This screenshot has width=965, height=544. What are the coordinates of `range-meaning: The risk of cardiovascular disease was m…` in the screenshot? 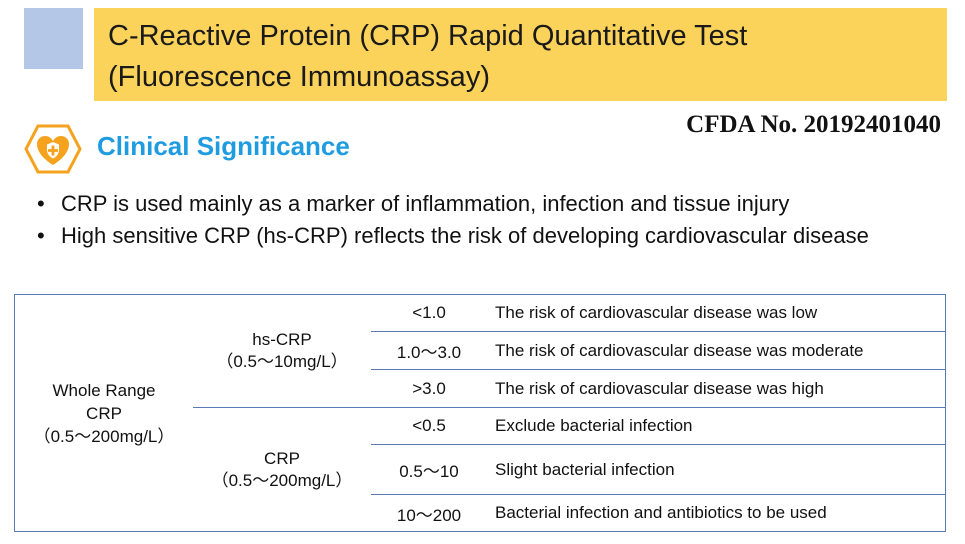 It's located at (716, 350).